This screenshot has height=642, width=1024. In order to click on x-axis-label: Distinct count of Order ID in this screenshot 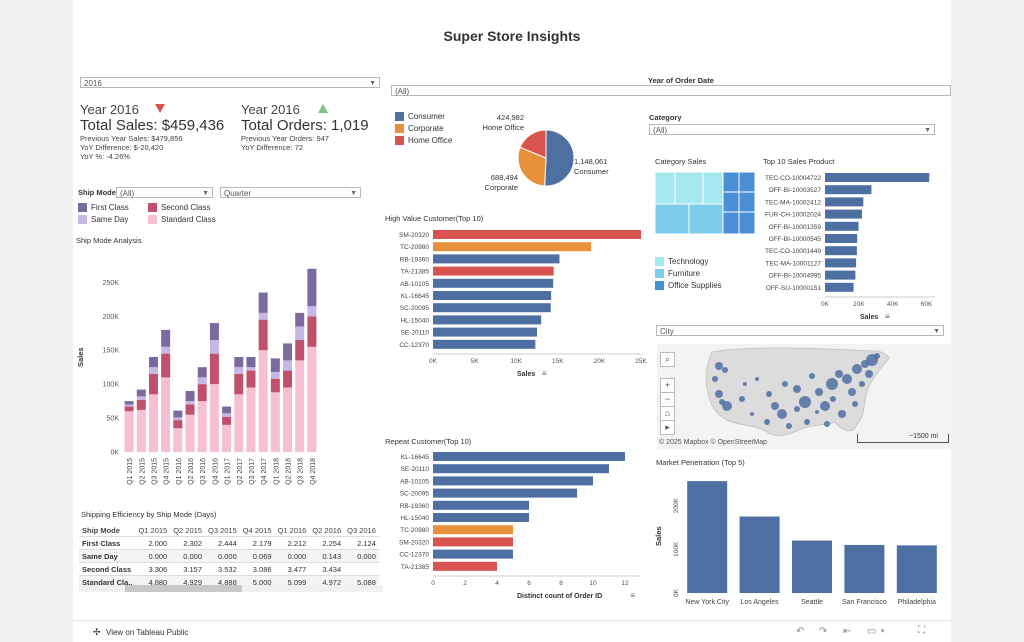, I will do `click(559, 596)`.